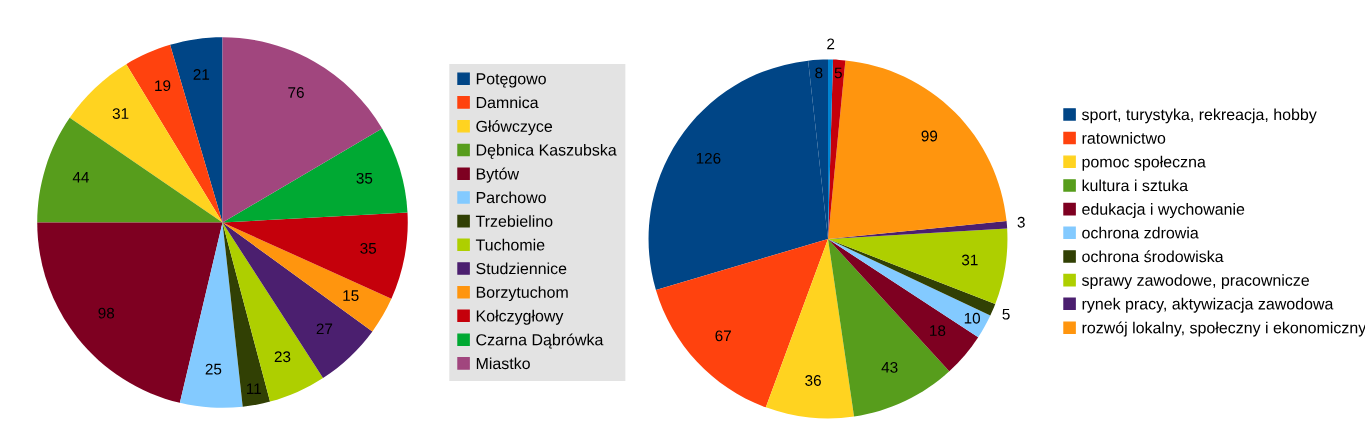  What do you see at coordinates (296, 92) in the screenshot?
I see `data-label: 76` at bounding box center [296, 92].